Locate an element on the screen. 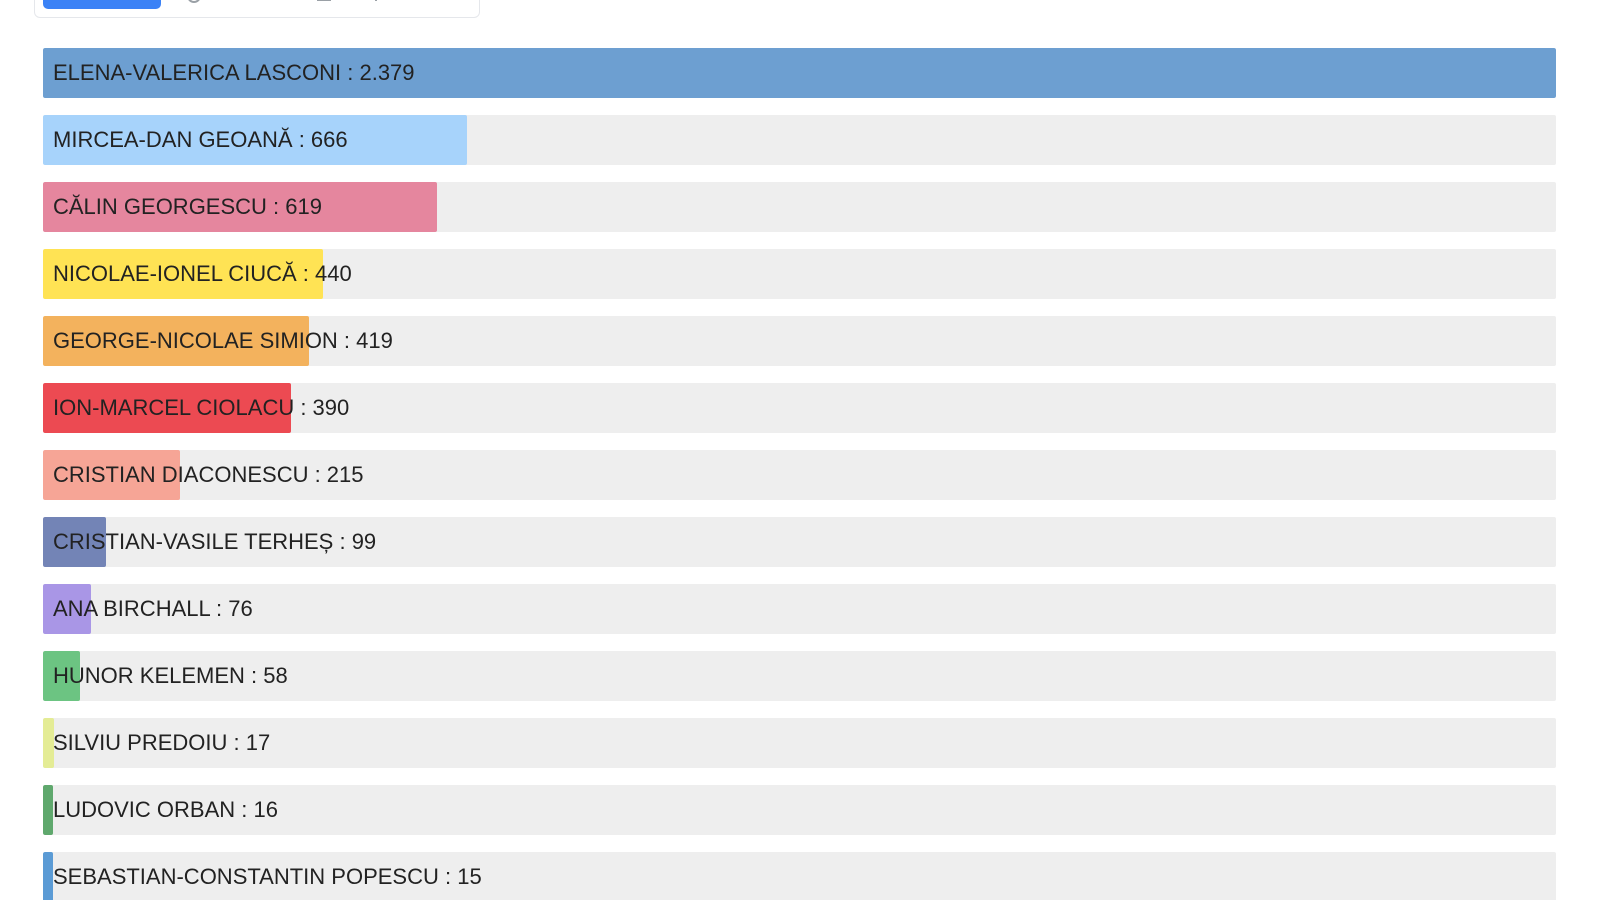 The width and height of the screenshot is (1600, 900). bar-label: MIRCEA-DAN GEOANĂ : 666 is located at coordinates (200, 139).